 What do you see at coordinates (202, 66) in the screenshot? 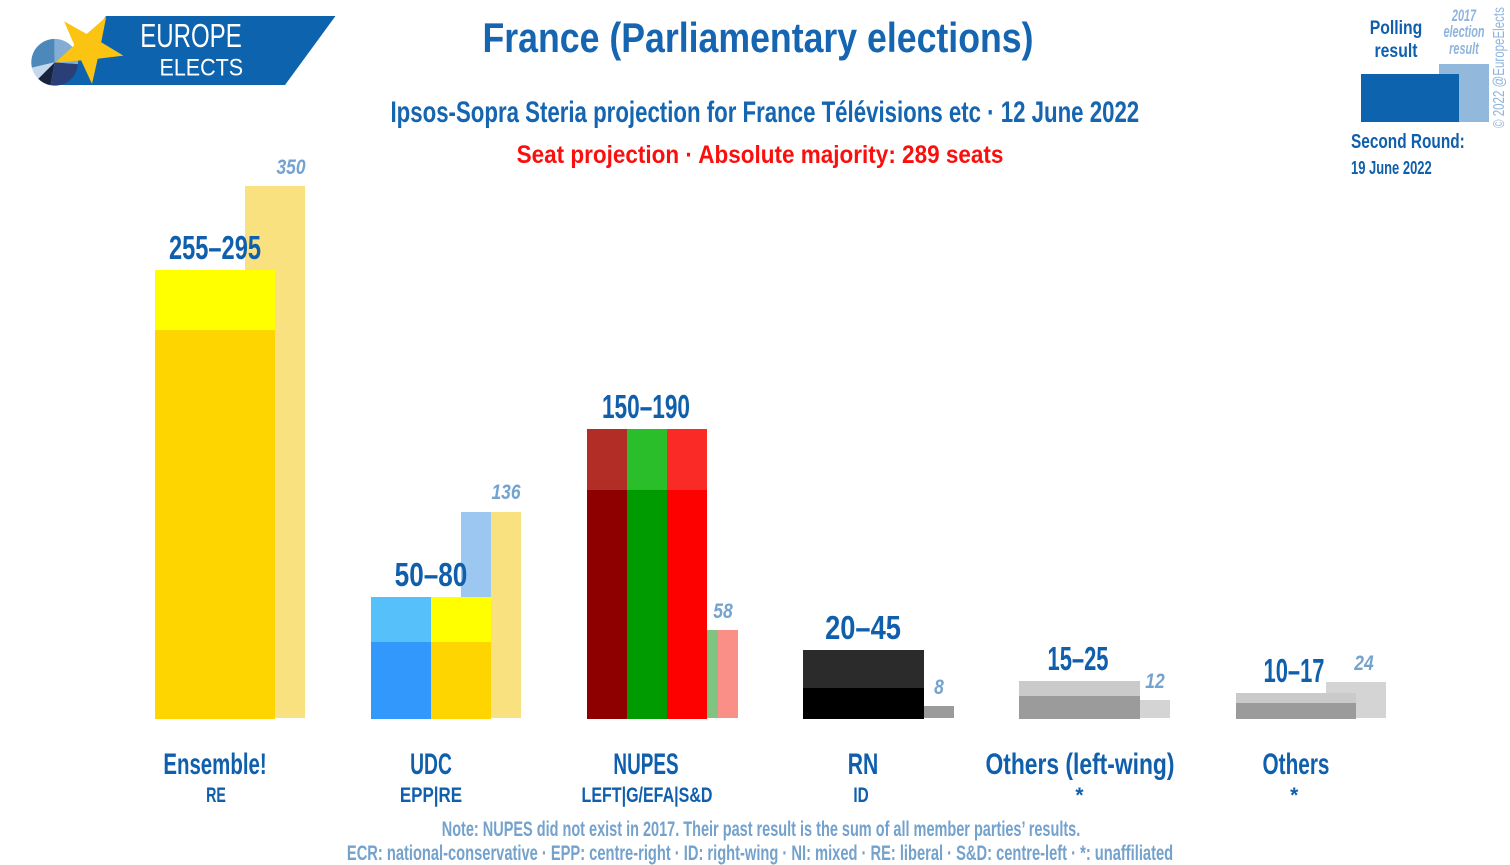
I see `svg-text: ELECTS` at bounding box center [202, 66].